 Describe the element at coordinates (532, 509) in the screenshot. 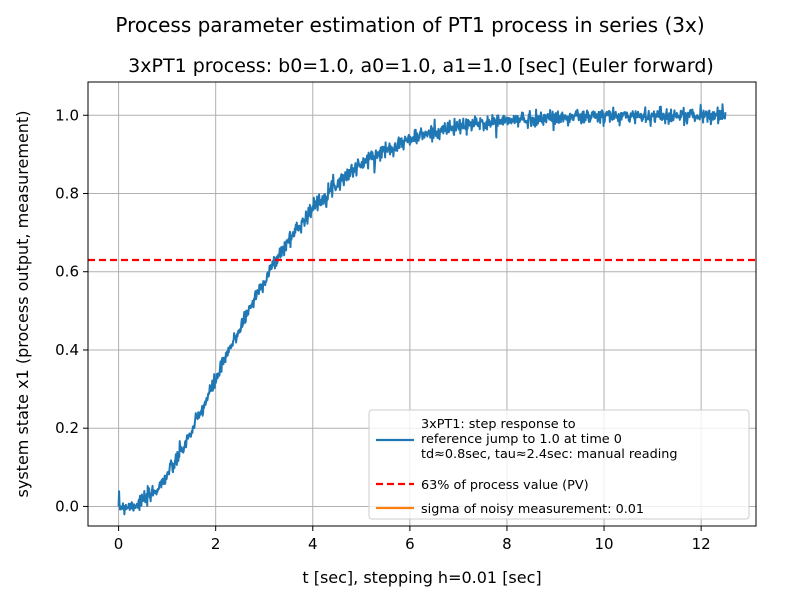

I see `legend-label-sigma: sigma of noisy measurement: 0.01` at that location.